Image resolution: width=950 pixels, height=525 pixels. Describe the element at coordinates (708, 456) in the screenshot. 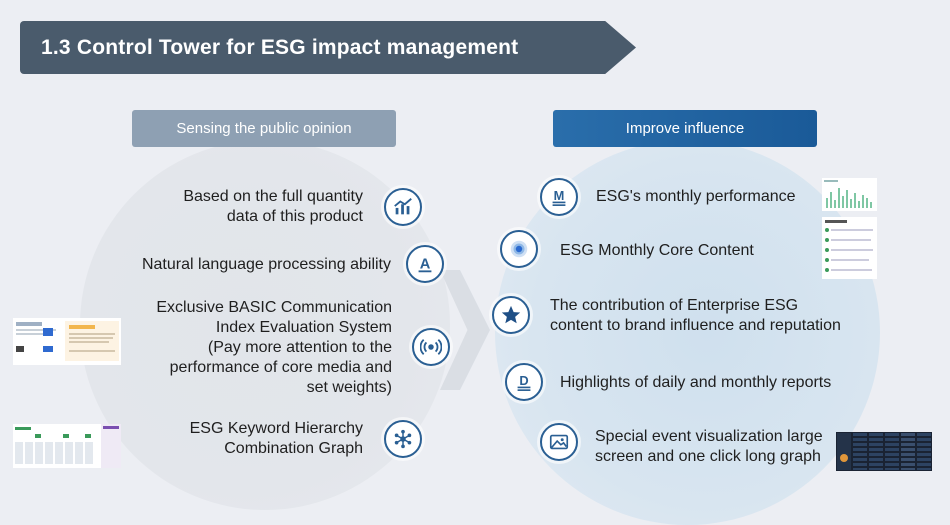

I see `text-line: screen and one click long graph` at that location.